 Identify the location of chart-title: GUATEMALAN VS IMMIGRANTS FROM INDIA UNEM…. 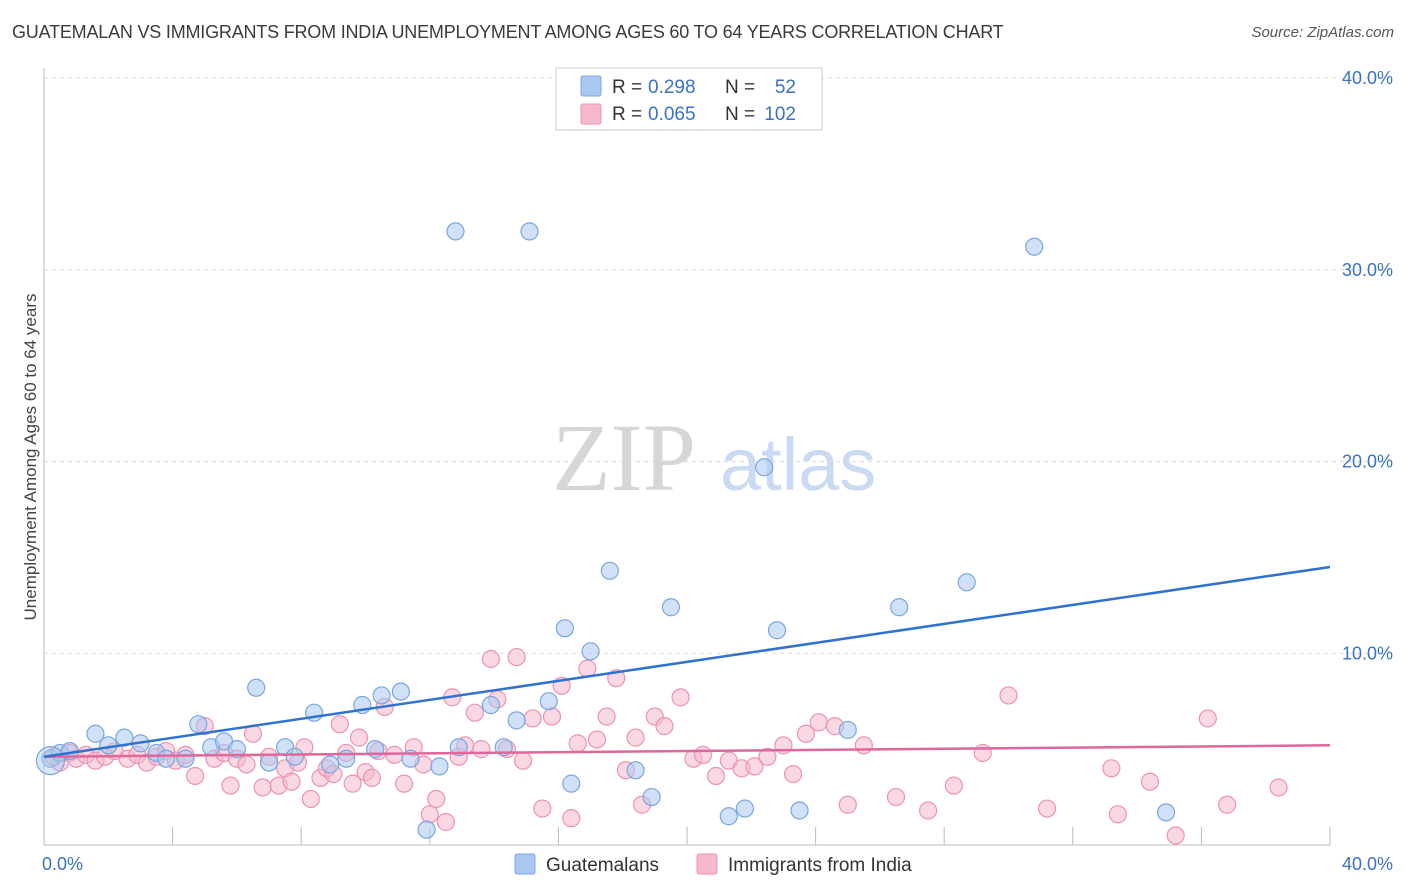
(508, 32).